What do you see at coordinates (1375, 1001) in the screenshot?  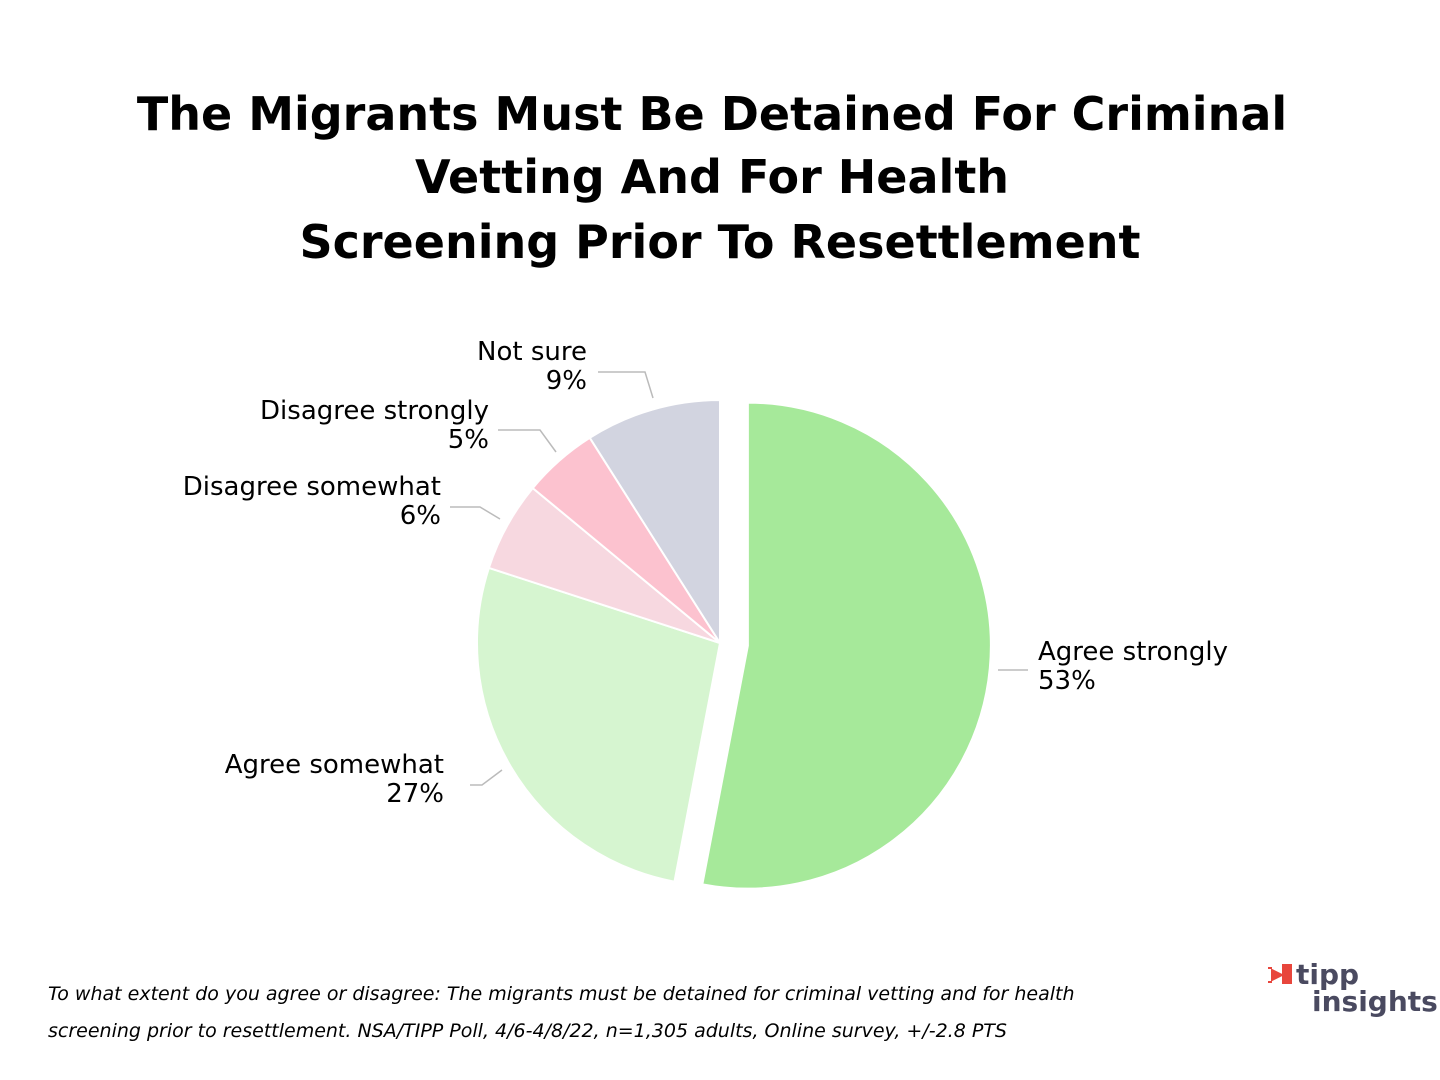 I see `logo-text: insights` at bounding box center [1375, 1001].